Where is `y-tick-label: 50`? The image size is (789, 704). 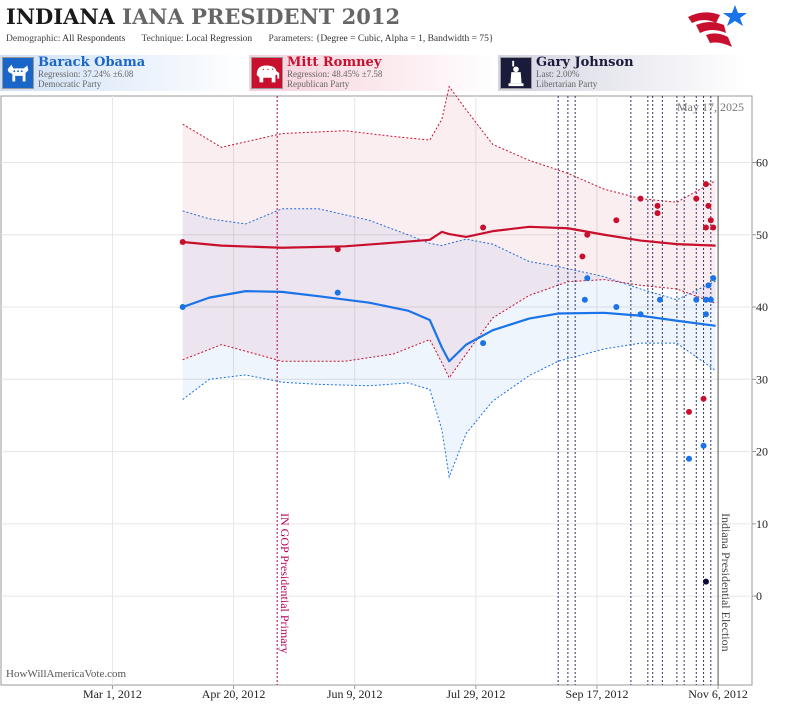 y-tick-label: 50 is located at coordinates (762, 235).